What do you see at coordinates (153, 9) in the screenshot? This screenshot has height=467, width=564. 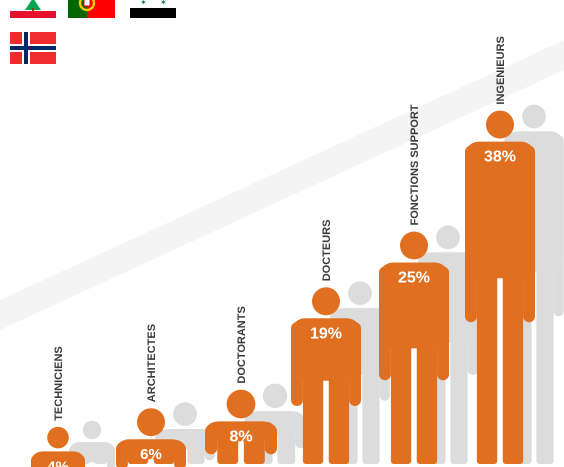 I see `flag-iraq-icon: ✶ ✶` at bounding box center [153, 9].